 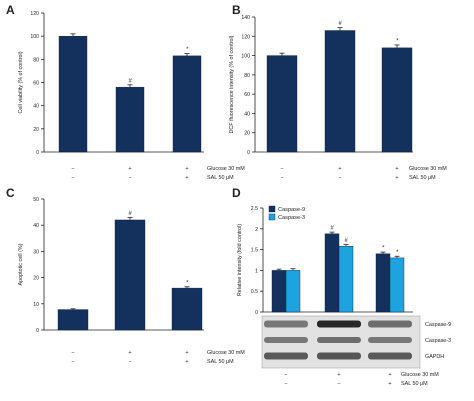 What do you see at coordinates (245, 18) in the screenshot?
I see `y-tick-label: 140` at bounding box center [245, 18].